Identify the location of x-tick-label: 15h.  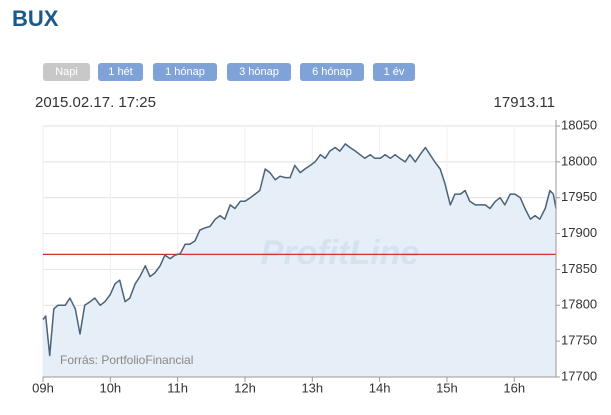
(447, 387).